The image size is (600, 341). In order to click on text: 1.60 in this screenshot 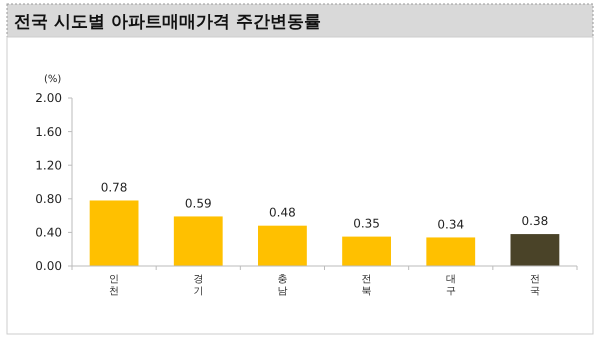, I will do `click(48, 131)`.